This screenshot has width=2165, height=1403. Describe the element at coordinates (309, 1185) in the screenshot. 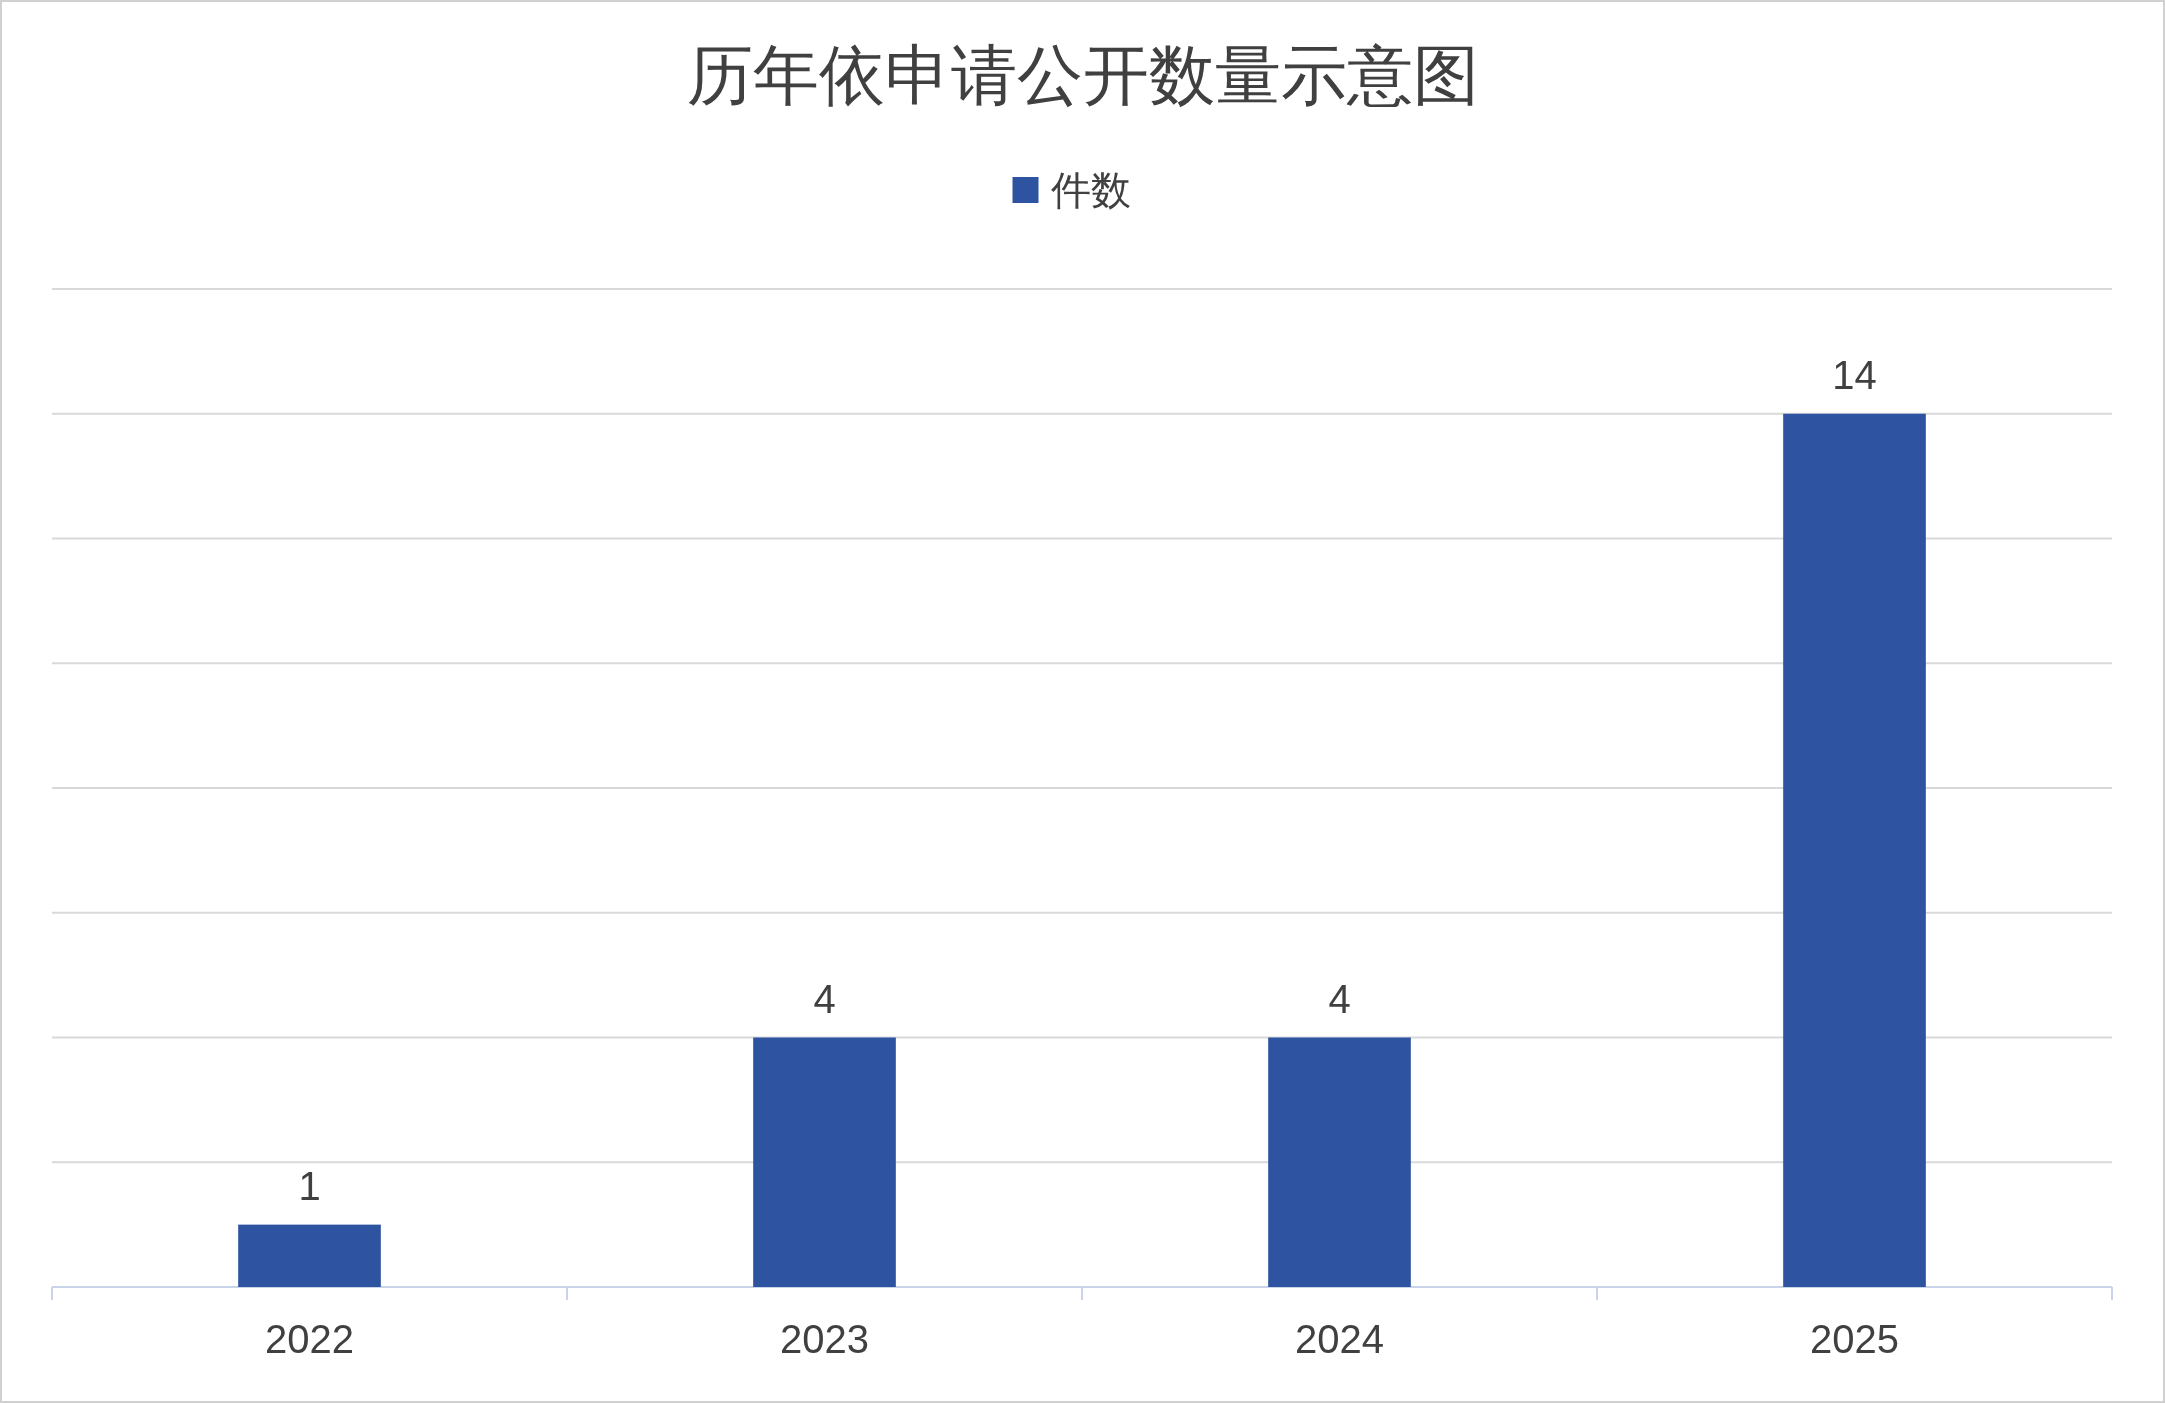

I see `data-label: 1` at that location.